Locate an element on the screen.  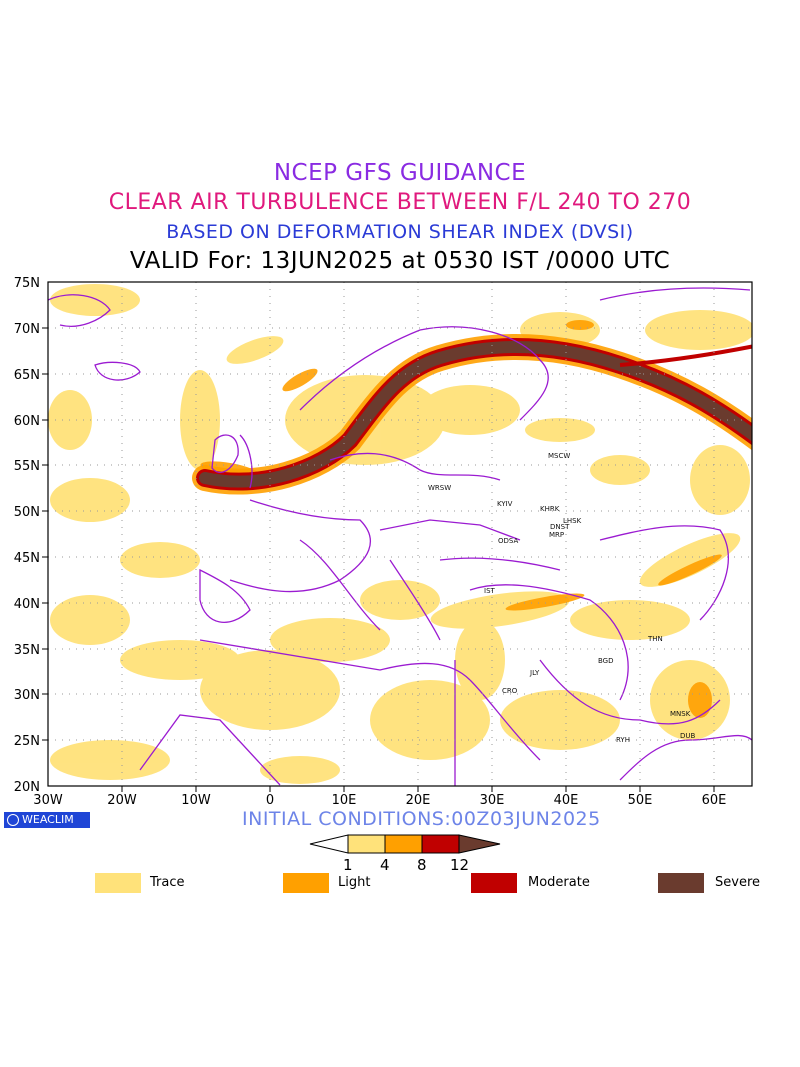
lon-label: 20W is located at coordinates (122, 800).